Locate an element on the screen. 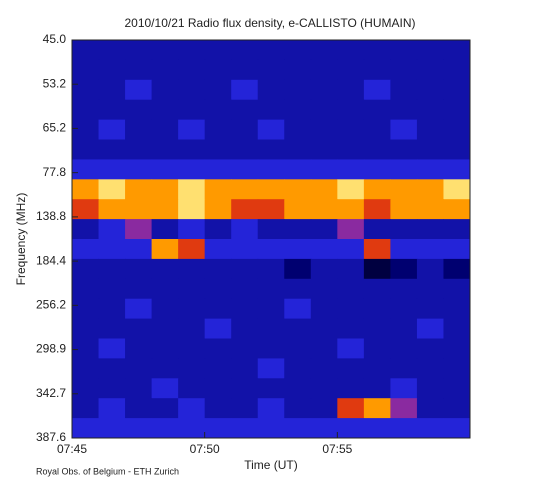  x-axis-label: Time (UT) is located at coordinates (271, 465).